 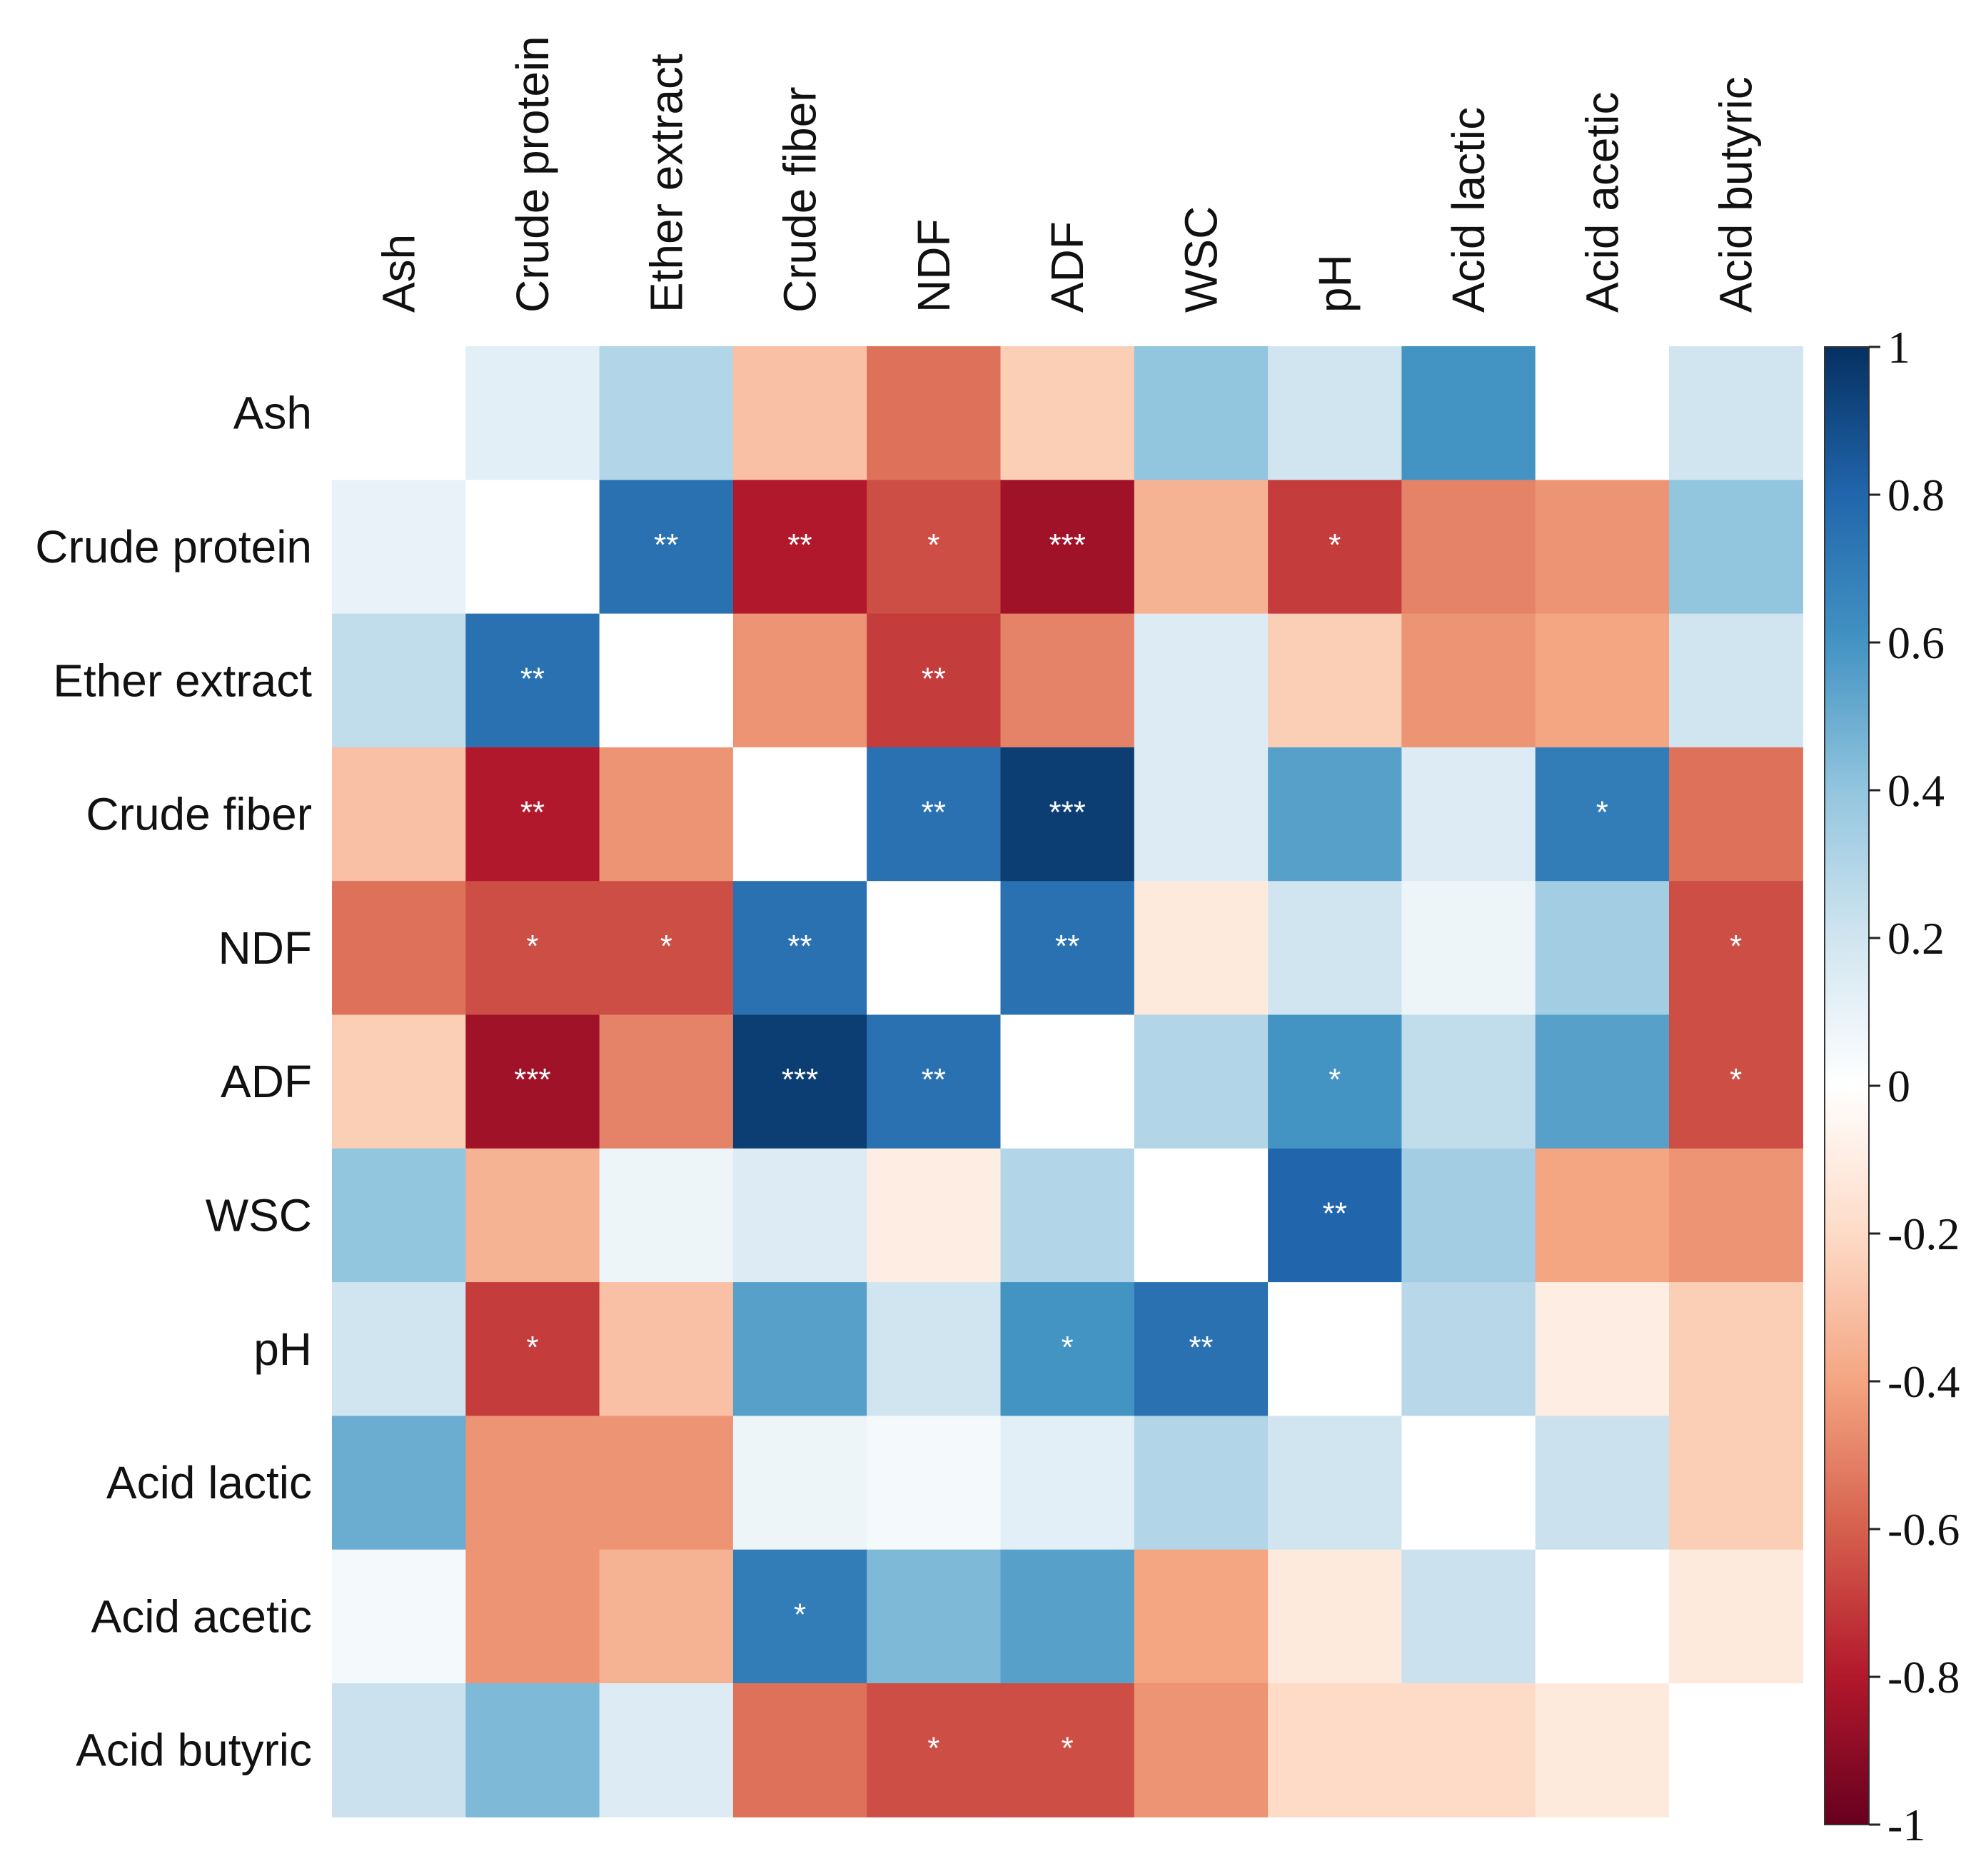 I want to click on colorbar: 1 0.8 0.6 0.4 0.2 0 -0.2 -0.4 -0.6 -0.8 -1, so click(x=1892, y=1086).